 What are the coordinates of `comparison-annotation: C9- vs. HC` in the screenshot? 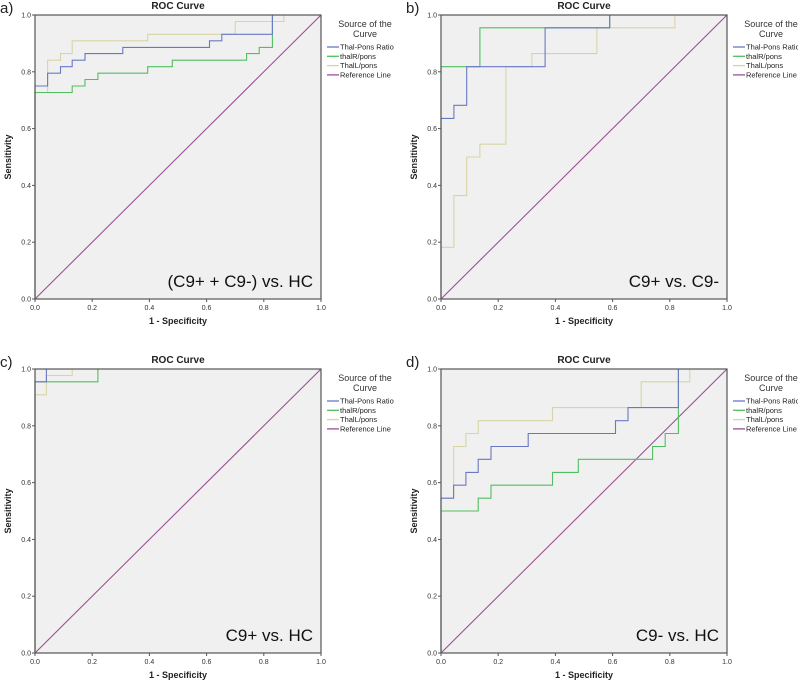 It's located at (677, 635).